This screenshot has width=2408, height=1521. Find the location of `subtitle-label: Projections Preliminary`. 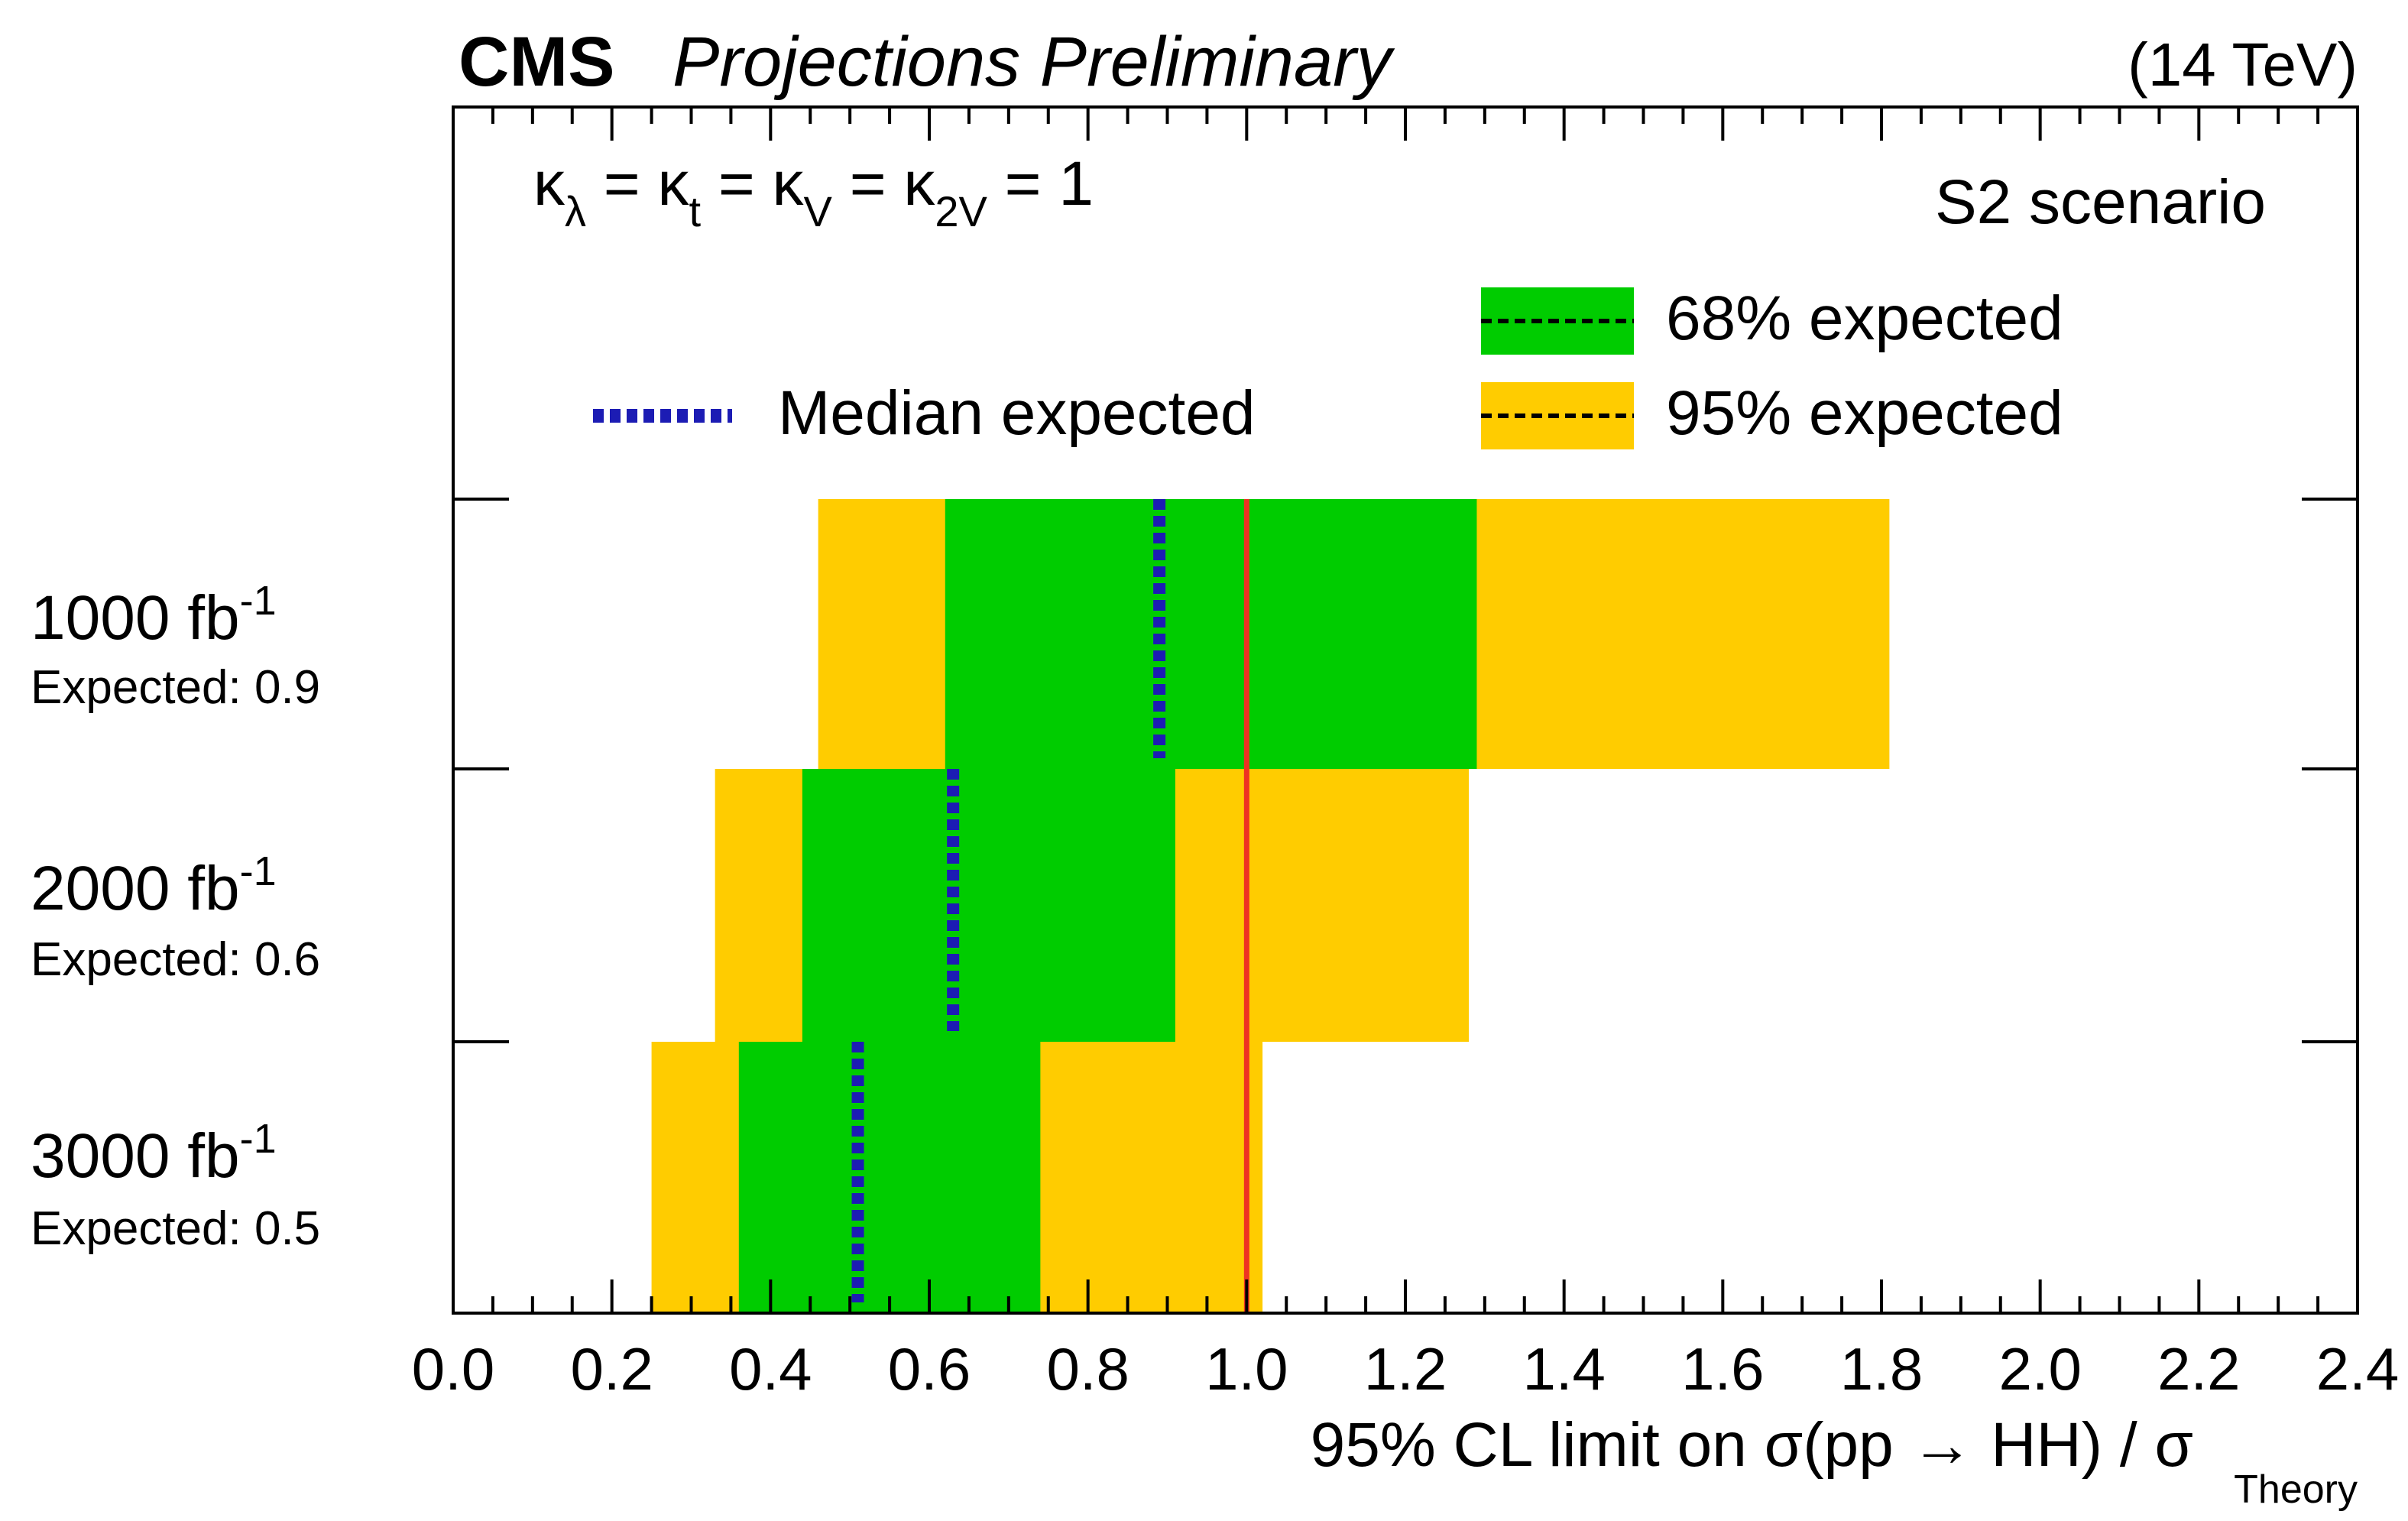

subtitle-label: Projections Preliminary is located at coordinates (1033, 62).